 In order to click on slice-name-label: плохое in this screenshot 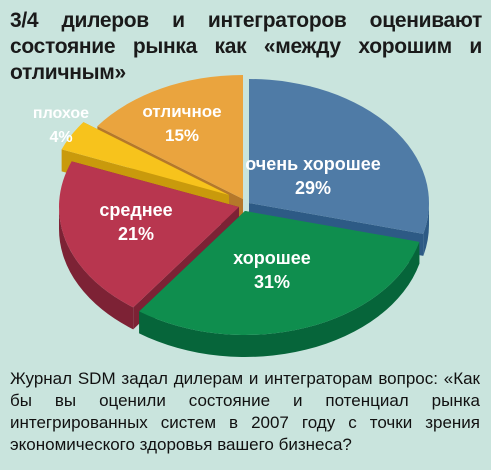, I will do `click(61, 113)`.